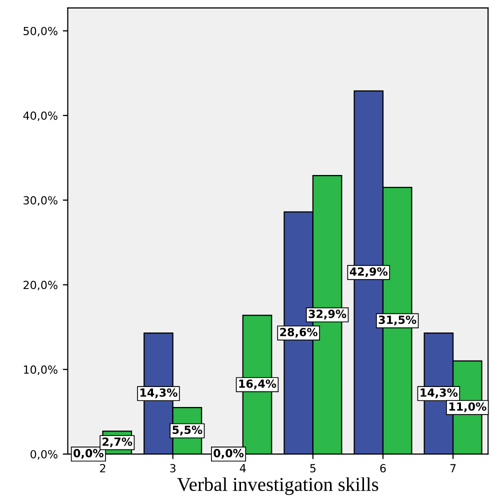  Describe the element at coordinates (41, 31) in the screenshot. I see `y-tick-label: 50,0%` at that location.